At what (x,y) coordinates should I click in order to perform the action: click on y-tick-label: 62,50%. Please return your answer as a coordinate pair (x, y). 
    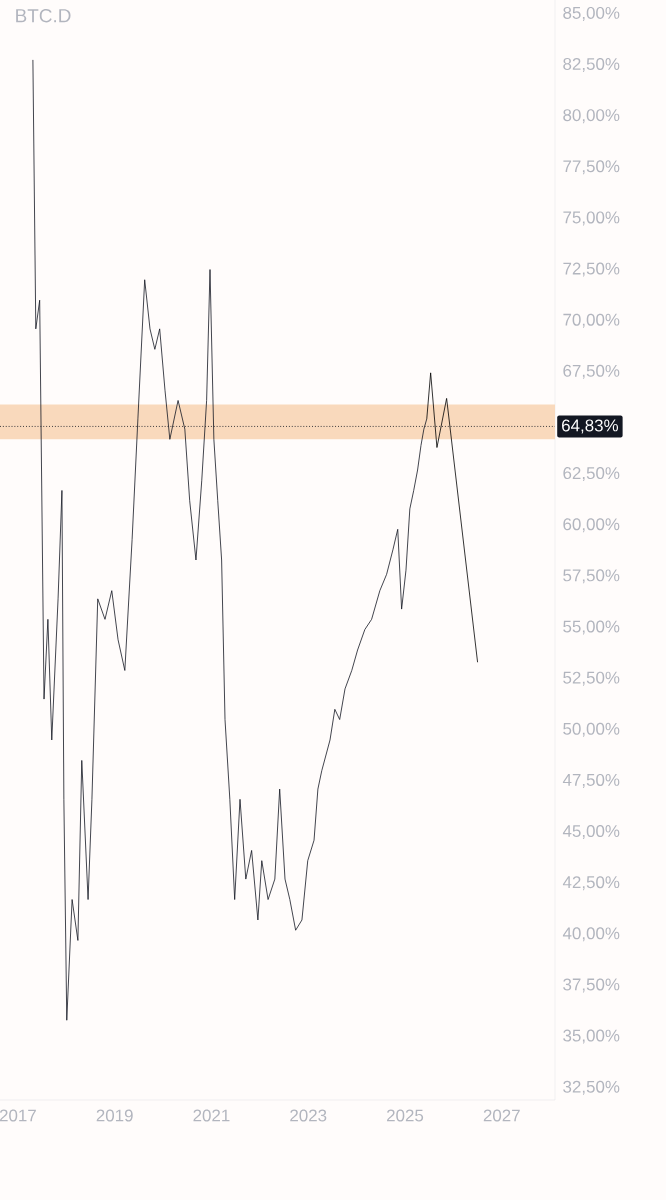
    Looking at the image, I should click on (591, 474).